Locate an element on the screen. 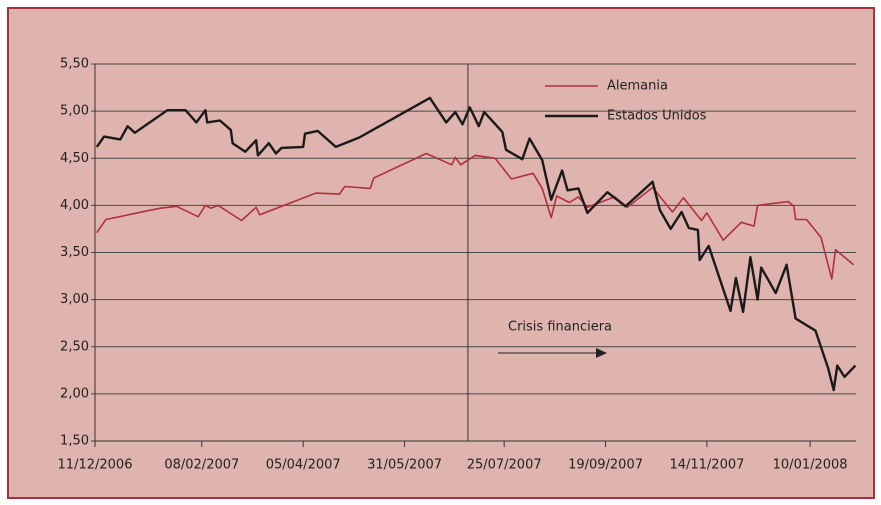  y-tick-label: 4,00 is located at coordinates (74, 205).